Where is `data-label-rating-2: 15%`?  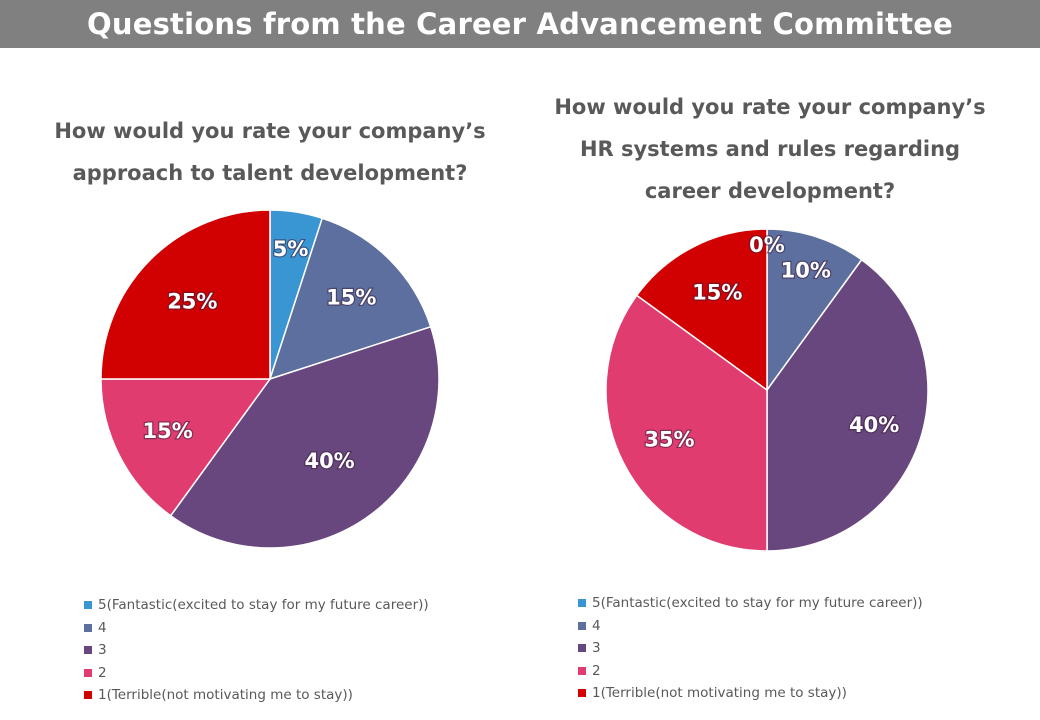
data-label-rating-2: 15% is located at coordinates (167, 431).